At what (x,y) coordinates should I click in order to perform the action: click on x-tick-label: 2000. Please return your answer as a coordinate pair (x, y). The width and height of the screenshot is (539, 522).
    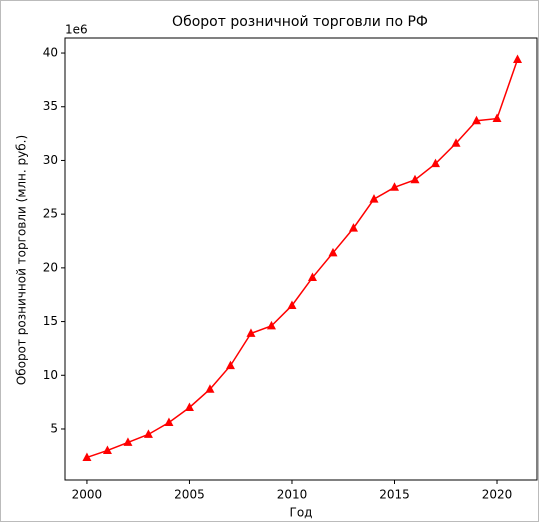
    Looking at the image, I should click on (87, 495).